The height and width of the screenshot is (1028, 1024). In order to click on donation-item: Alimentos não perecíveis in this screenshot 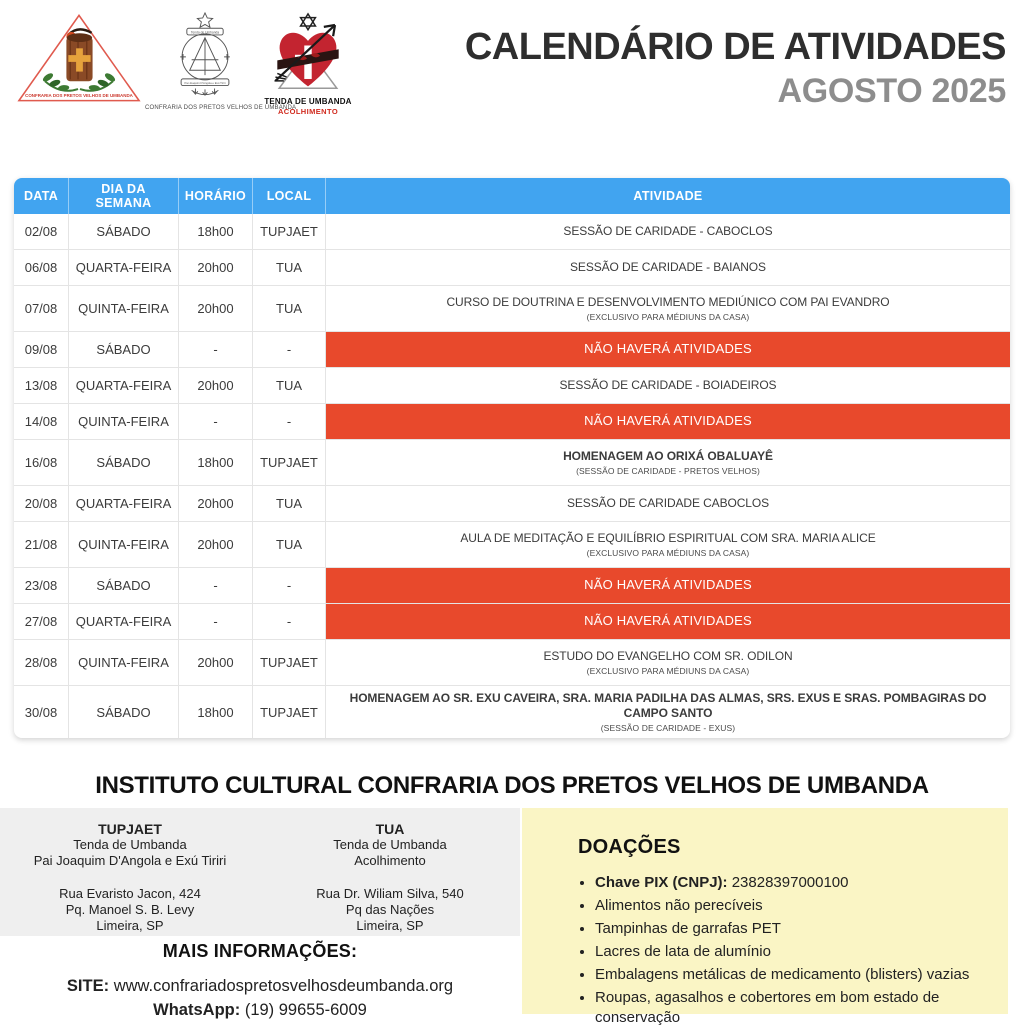, I will do `click(792, 906)`.